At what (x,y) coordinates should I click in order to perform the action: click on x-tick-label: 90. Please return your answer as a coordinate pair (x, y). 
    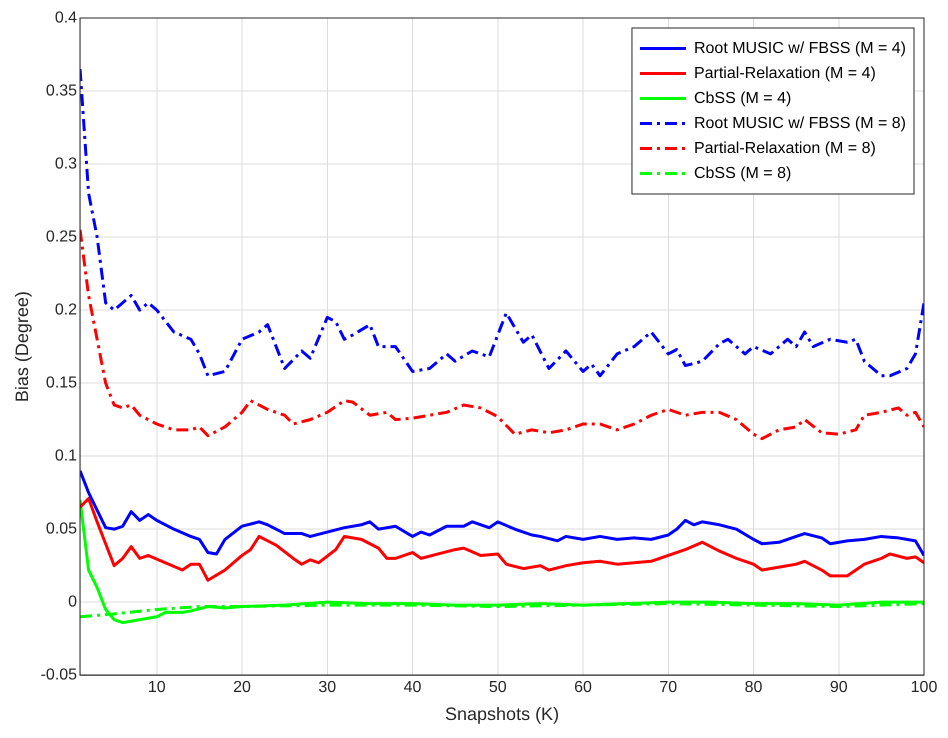
    Looking at the image, I should click on (839, 687).